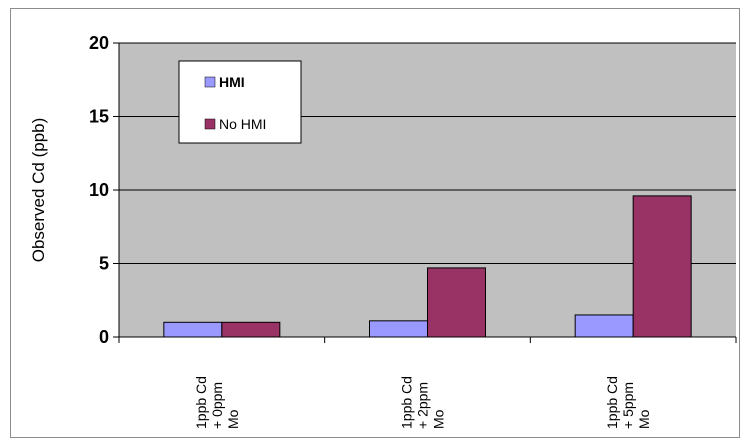 This screenshot has width=752, height=447. Describe the element at coordinates (104, 337) in the screenshot. I see `y-tick-label-0: 0` at that location.